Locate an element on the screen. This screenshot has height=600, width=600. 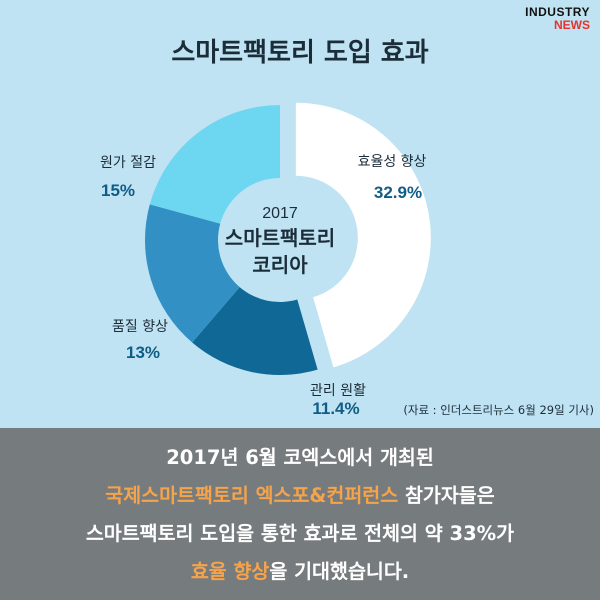
slice-cost is located at coordinates (214, 164).